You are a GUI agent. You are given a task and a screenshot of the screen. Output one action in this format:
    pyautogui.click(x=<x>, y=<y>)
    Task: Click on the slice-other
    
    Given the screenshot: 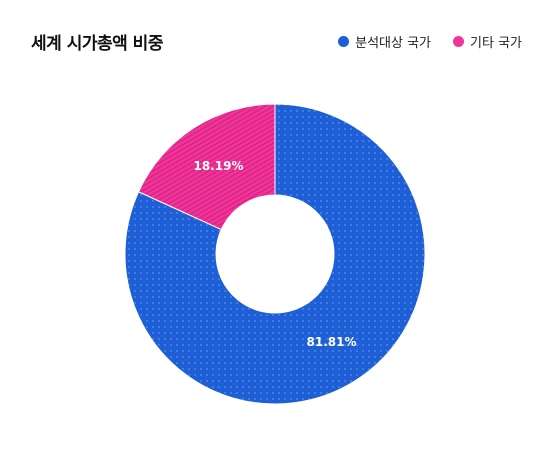 What is the action you would take?
    pyautogui.click(x=206, y=167)
    